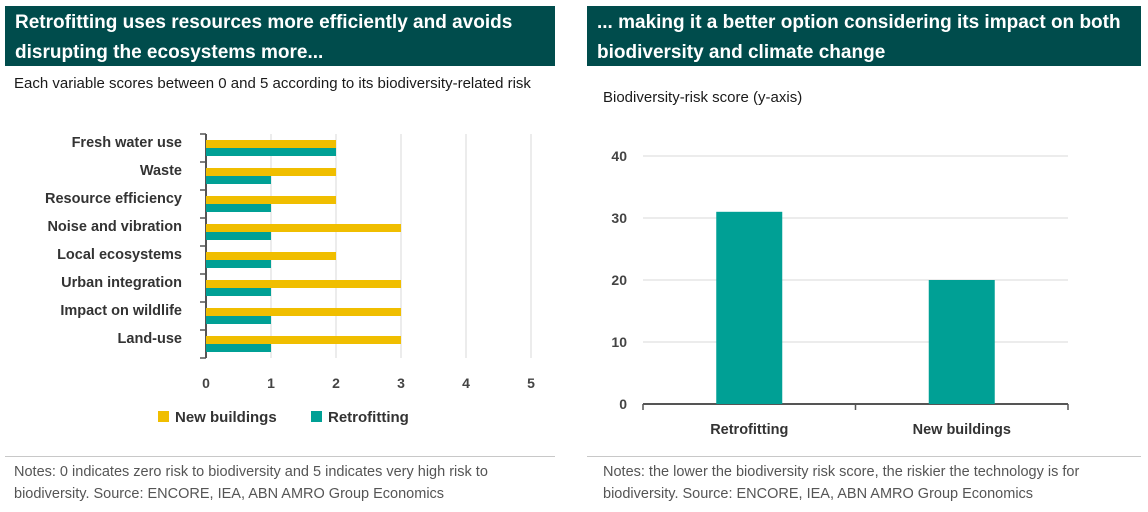 This screenshot has height=512, width=1148. Describe the element at coordinates (271, 383) in the screenshot. I see `x-tick-label: 1` at that location.